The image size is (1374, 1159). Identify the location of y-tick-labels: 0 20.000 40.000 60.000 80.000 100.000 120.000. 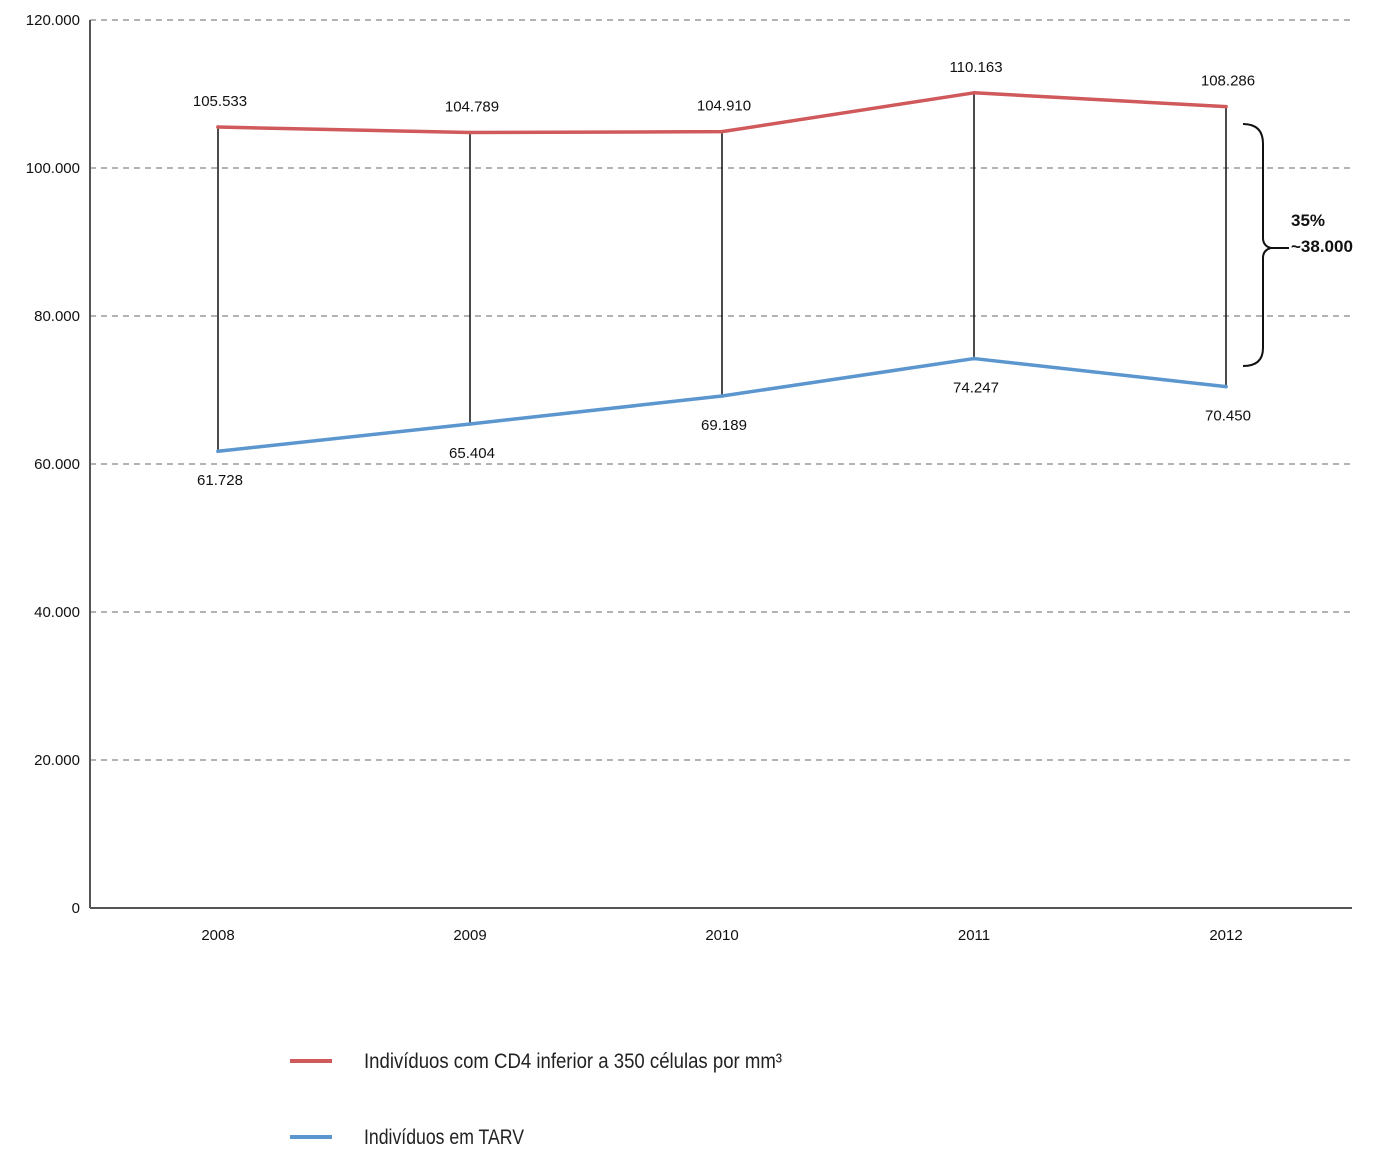
(53, 464).